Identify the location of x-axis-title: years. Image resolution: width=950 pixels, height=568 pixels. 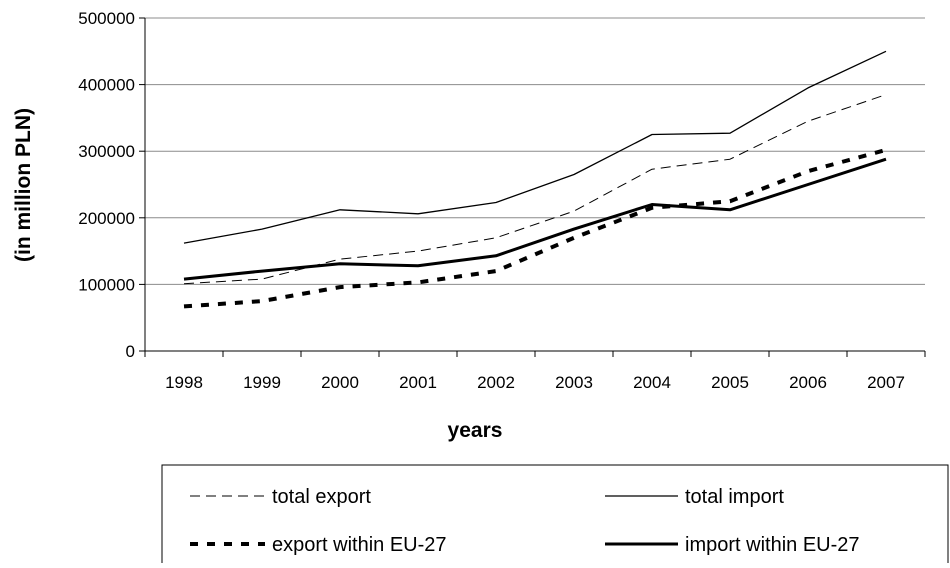
(475, 430).